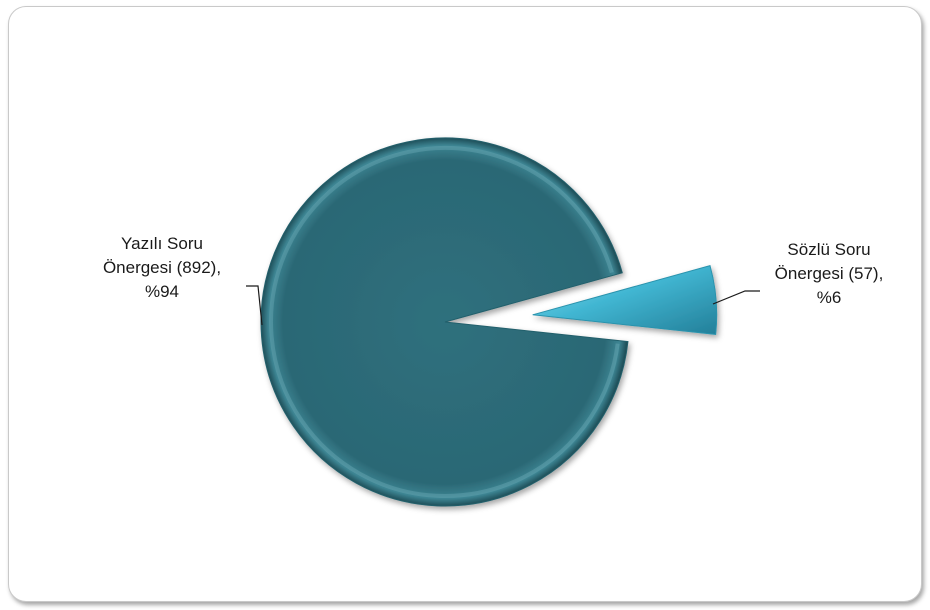  I want to click on slice-label-line: Yazılı Soru, so click(162, 243).